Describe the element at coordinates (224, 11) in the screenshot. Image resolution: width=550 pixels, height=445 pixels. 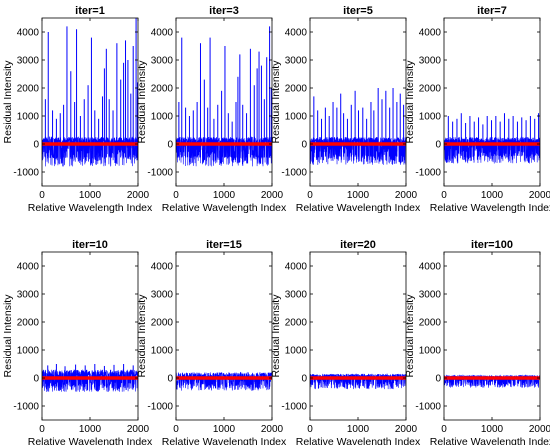
I see `subplot-title: iter=3` at that location.